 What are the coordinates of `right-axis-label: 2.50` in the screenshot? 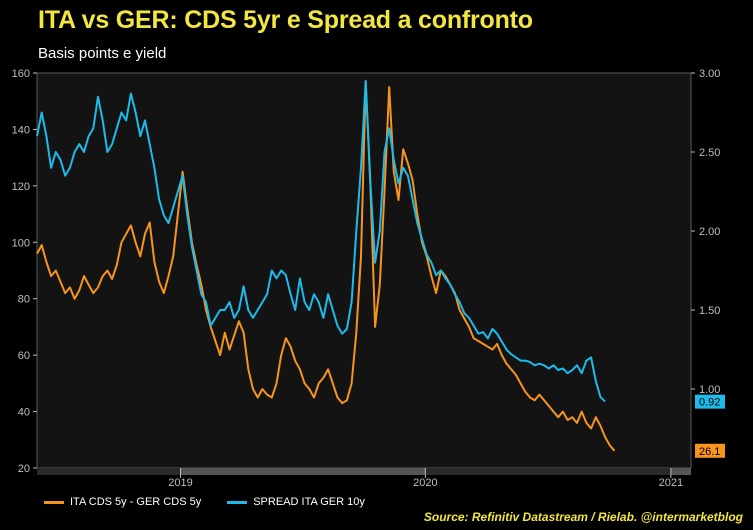 It's located at (709, 153).